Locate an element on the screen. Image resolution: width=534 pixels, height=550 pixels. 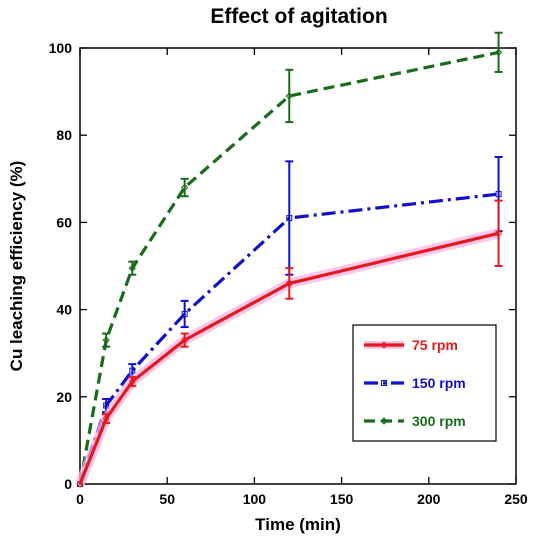
legend-label-150-rpm: 150 rpm is located at coordinates (439, 383).